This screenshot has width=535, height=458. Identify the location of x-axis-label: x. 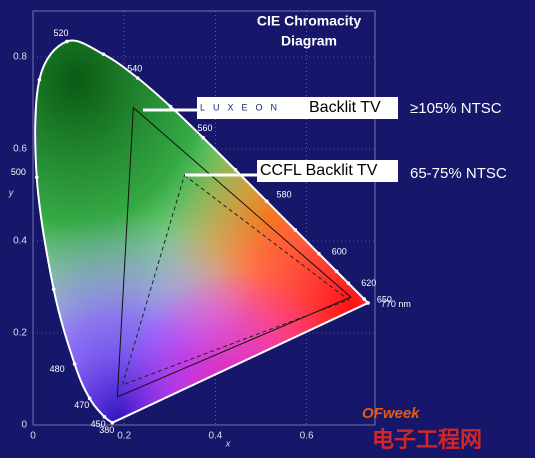
(228, 443).